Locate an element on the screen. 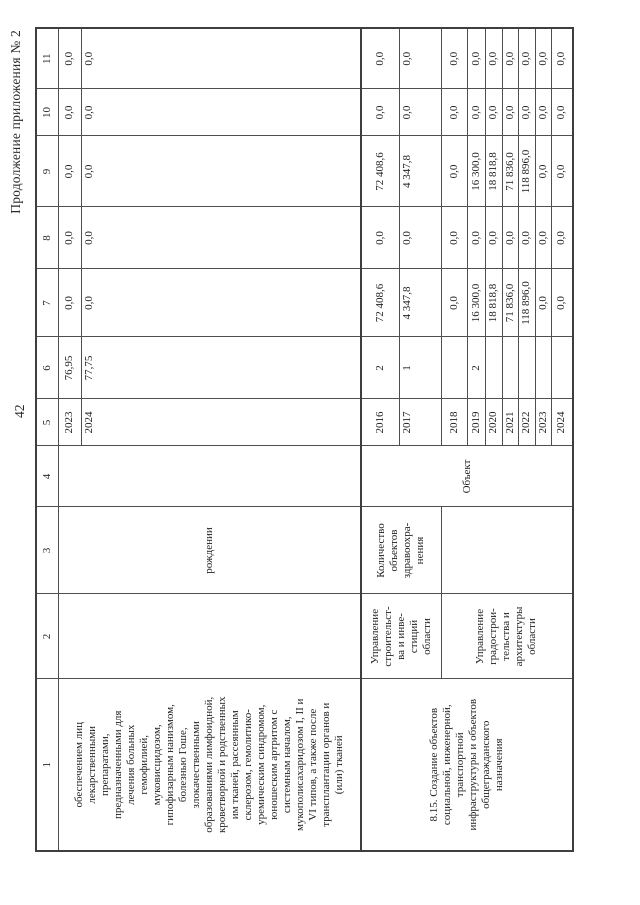 This screenshot has width=640, height=905. cell-year: 2022 is located at coordinates (526, 422).